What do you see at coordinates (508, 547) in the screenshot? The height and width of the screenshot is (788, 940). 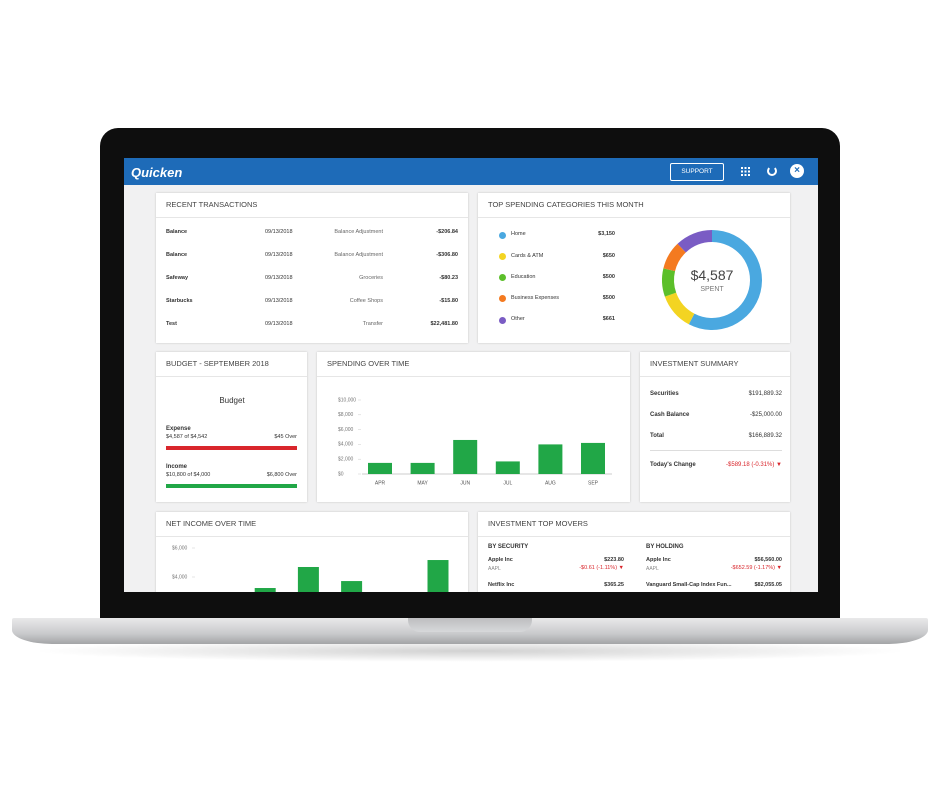 I see `movers-heading: BY SECURITY` at bounding box center [508, 547].